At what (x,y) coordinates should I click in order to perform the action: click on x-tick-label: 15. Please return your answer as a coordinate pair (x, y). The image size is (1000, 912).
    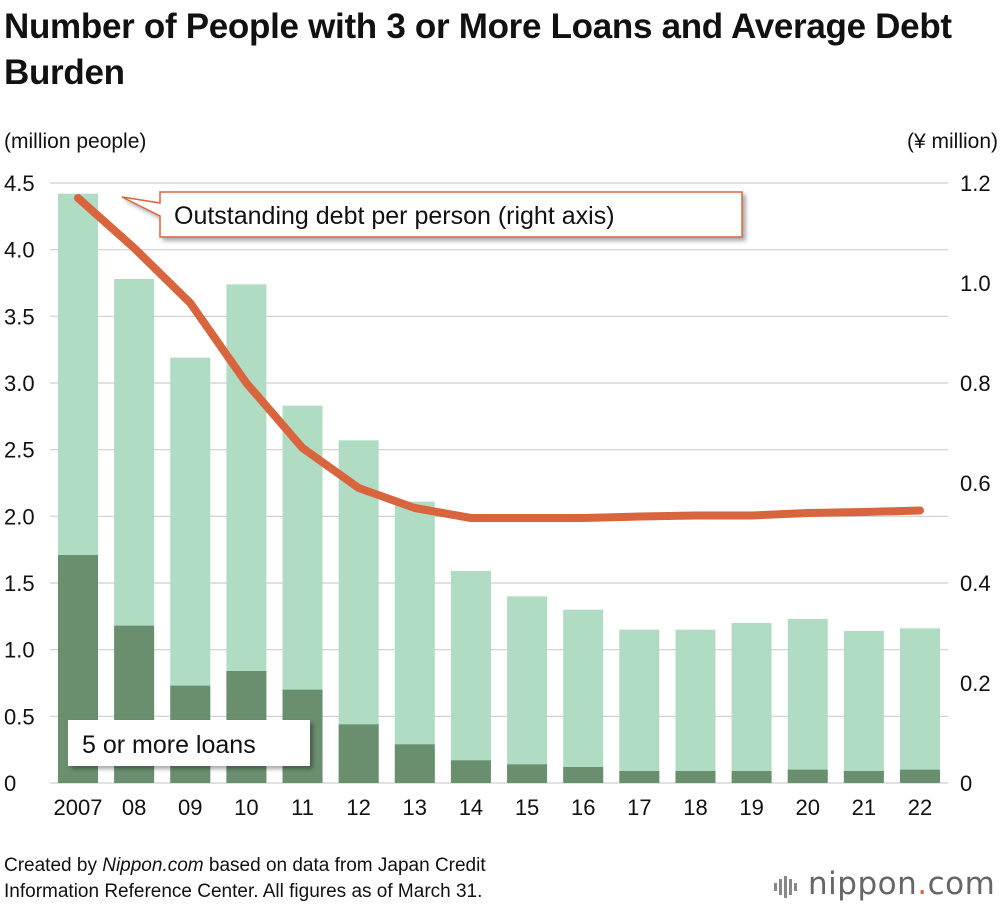
    Looking at the image, I should click on (527, 807).